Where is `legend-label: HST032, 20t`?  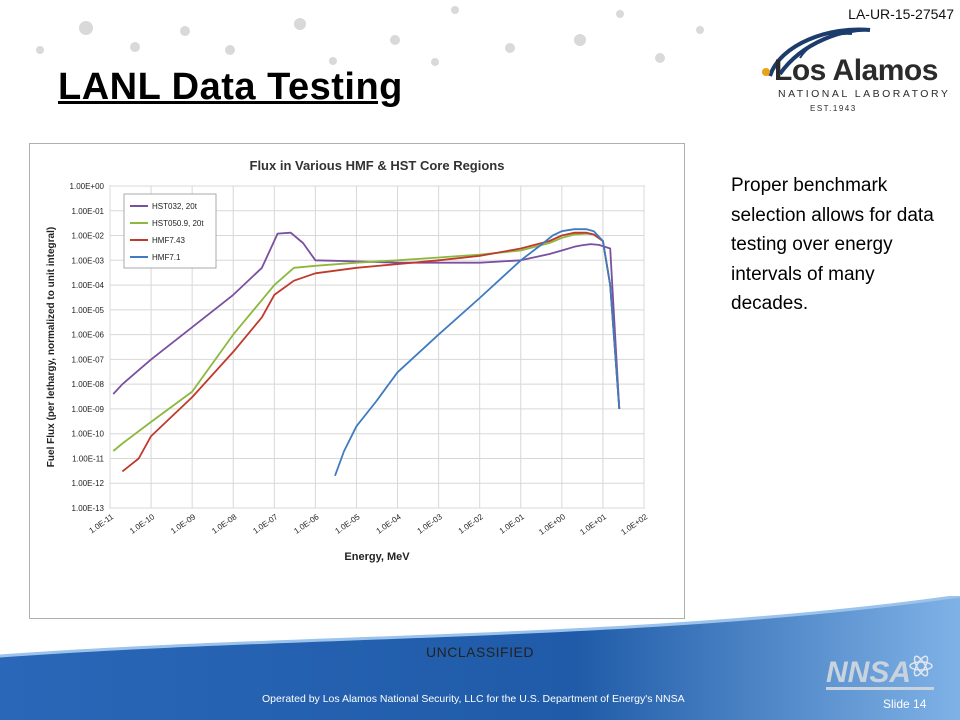
legend-label: HST032, 20t is located at coordinates (175, 206).